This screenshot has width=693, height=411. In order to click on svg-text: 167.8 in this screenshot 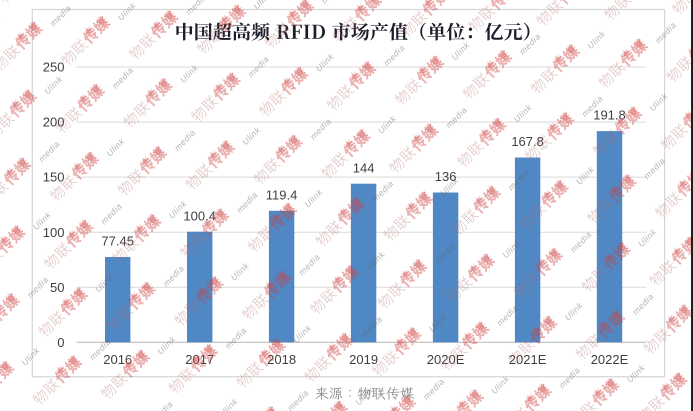, I will do `click(527, 141)`.